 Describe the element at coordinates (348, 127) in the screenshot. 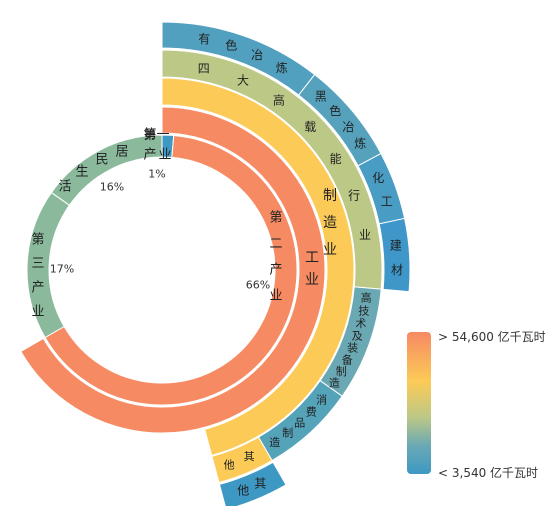

I see `ring5-label-1-char: 冶` at that location.